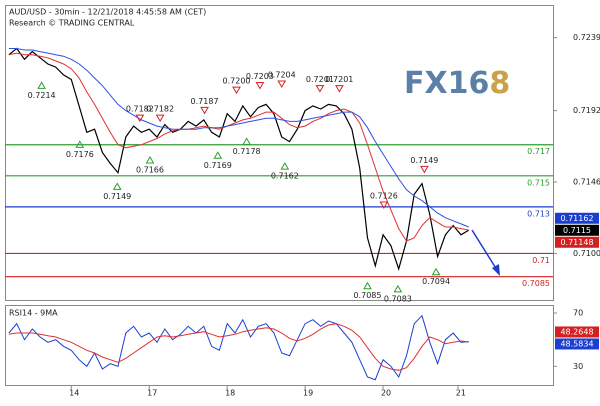  I want to click on y-tick-label: 70, so click(578, 313).